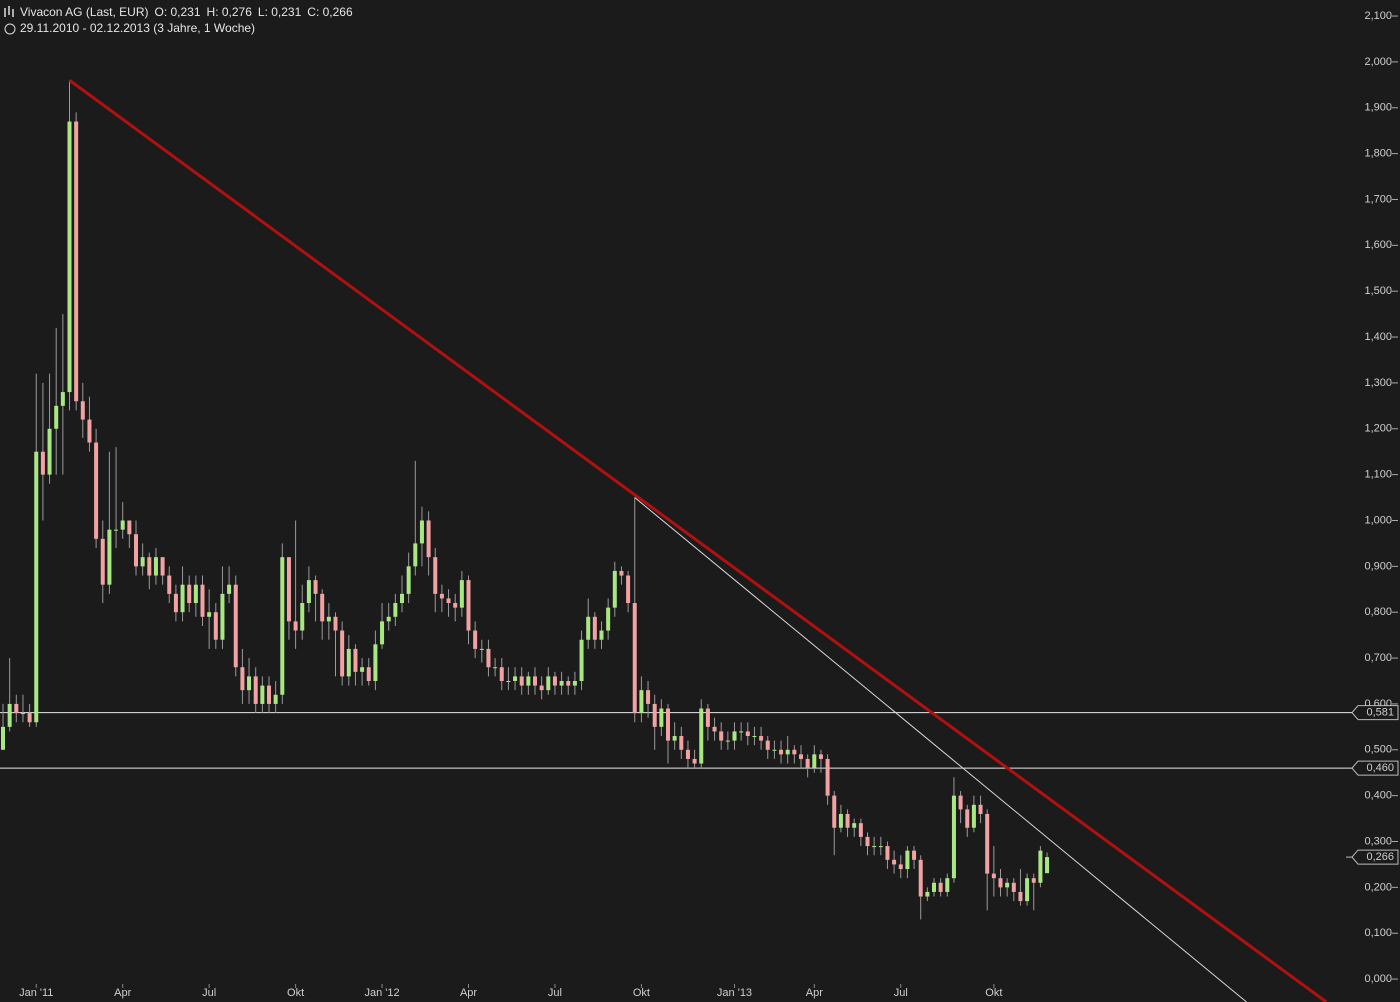  I want to click on low-label: L: 0,231, so click(280, 12).